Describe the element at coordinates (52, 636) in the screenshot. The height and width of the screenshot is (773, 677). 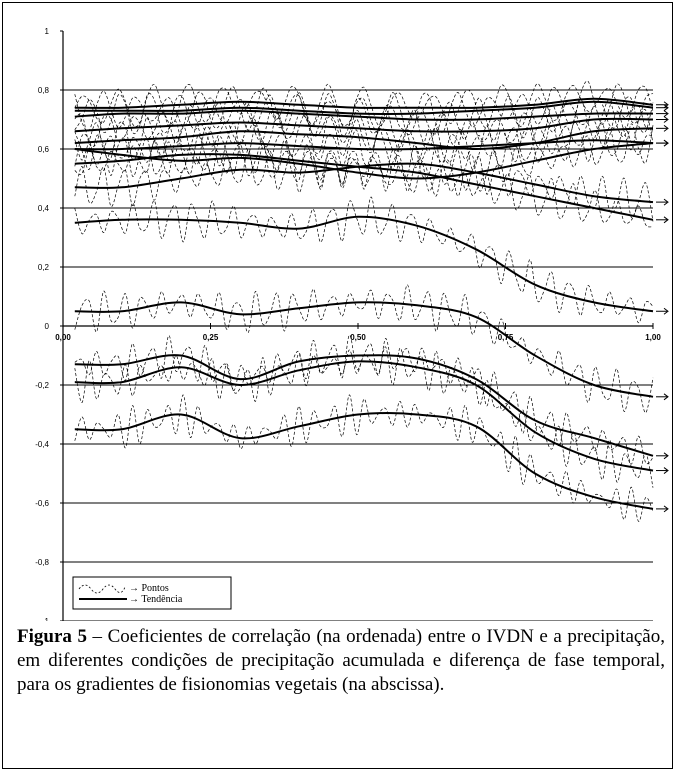
I see `caption-label: Figura 5` at that location.